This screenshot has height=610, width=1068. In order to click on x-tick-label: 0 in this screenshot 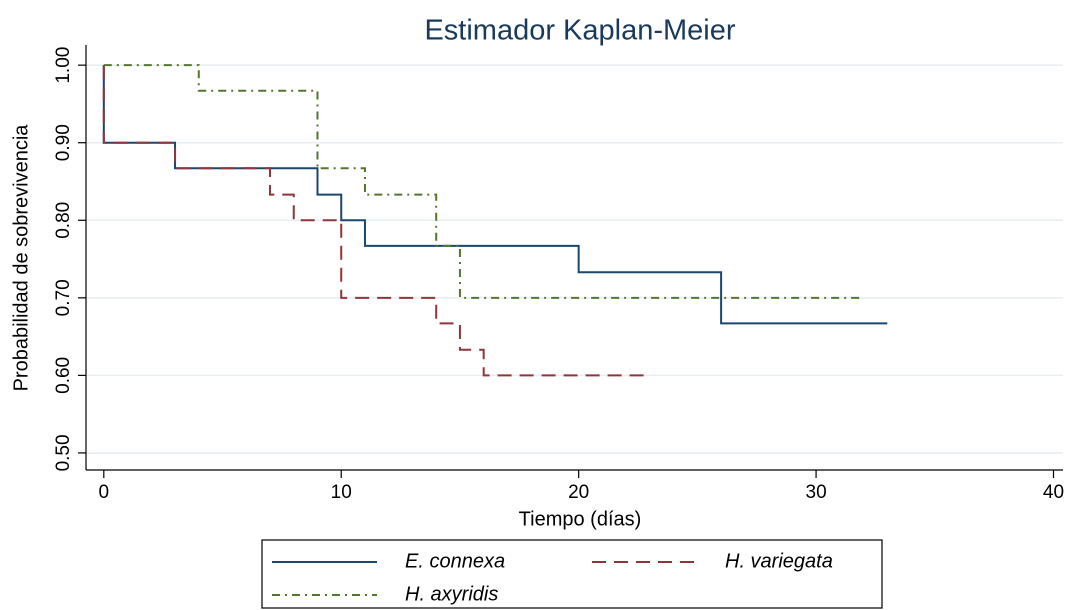, I will do `click(104, 492)`.